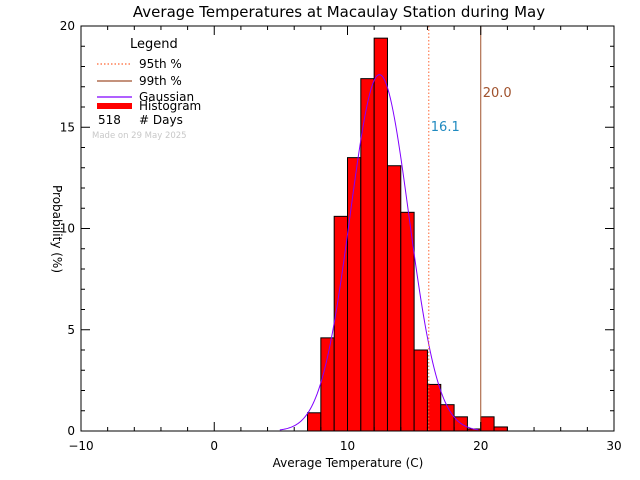  Describe the element at coordinates (613, 446) in the screenshot. I see `x-tick-label: 30` at that location.